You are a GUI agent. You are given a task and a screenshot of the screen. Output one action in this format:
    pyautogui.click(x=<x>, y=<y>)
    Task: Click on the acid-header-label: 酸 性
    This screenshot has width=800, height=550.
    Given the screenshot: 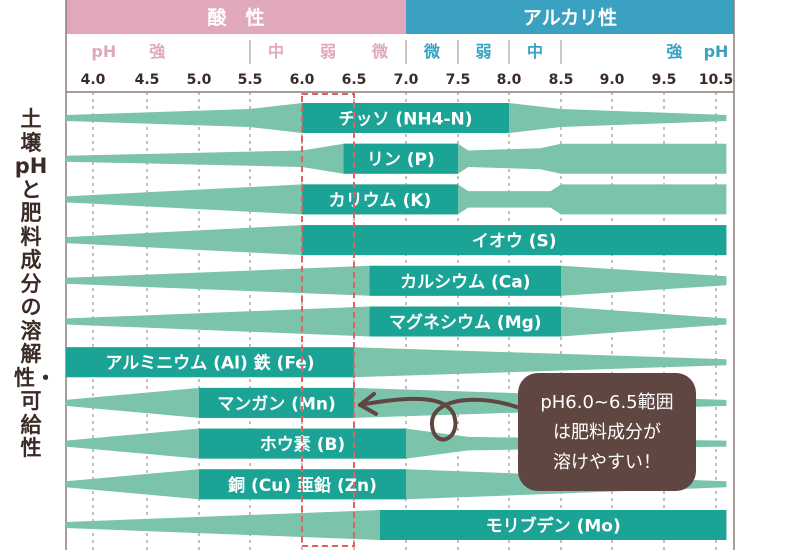 What is the action you would take?
    pyautogui.click(x=235, y=17)
    